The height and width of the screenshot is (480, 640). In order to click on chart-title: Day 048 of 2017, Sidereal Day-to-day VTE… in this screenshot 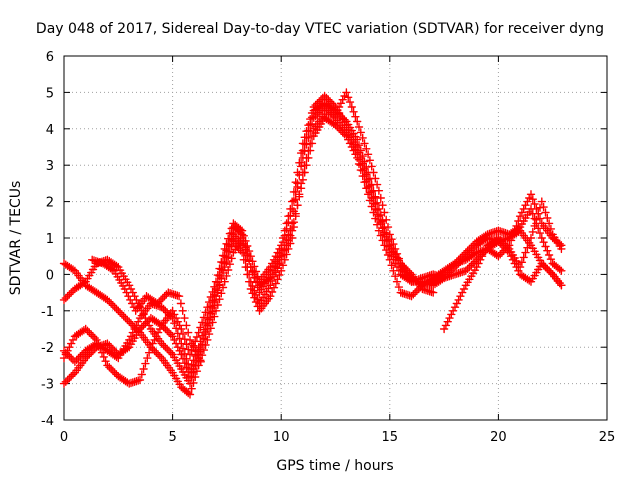, I will do `click(320, 29)`.